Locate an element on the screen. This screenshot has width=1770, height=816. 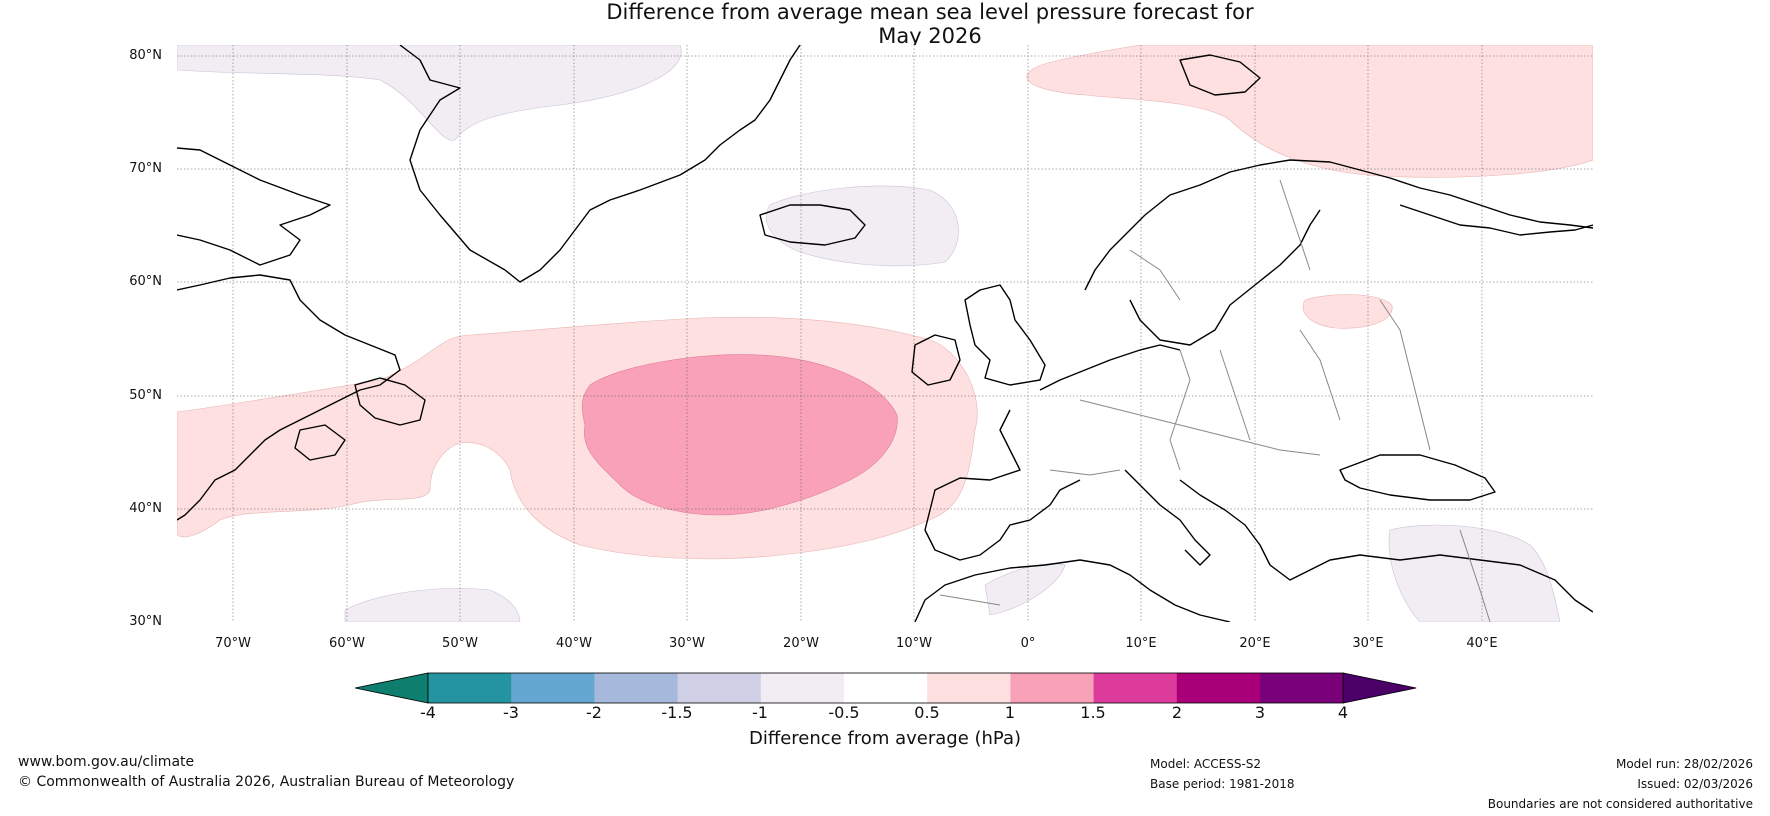
lat-label: 30°N is located at coordinates (145, 621).